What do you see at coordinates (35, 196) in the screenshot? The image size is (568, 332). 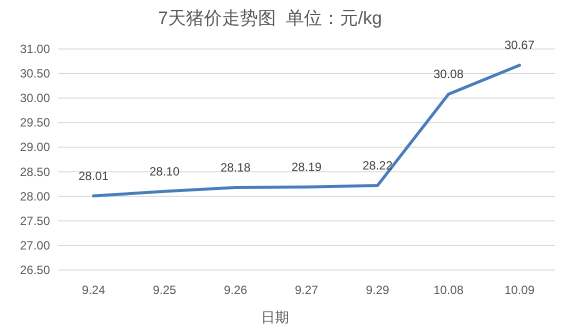 I see `y-tick-label: 28.00` at bounding box center [35, 196].